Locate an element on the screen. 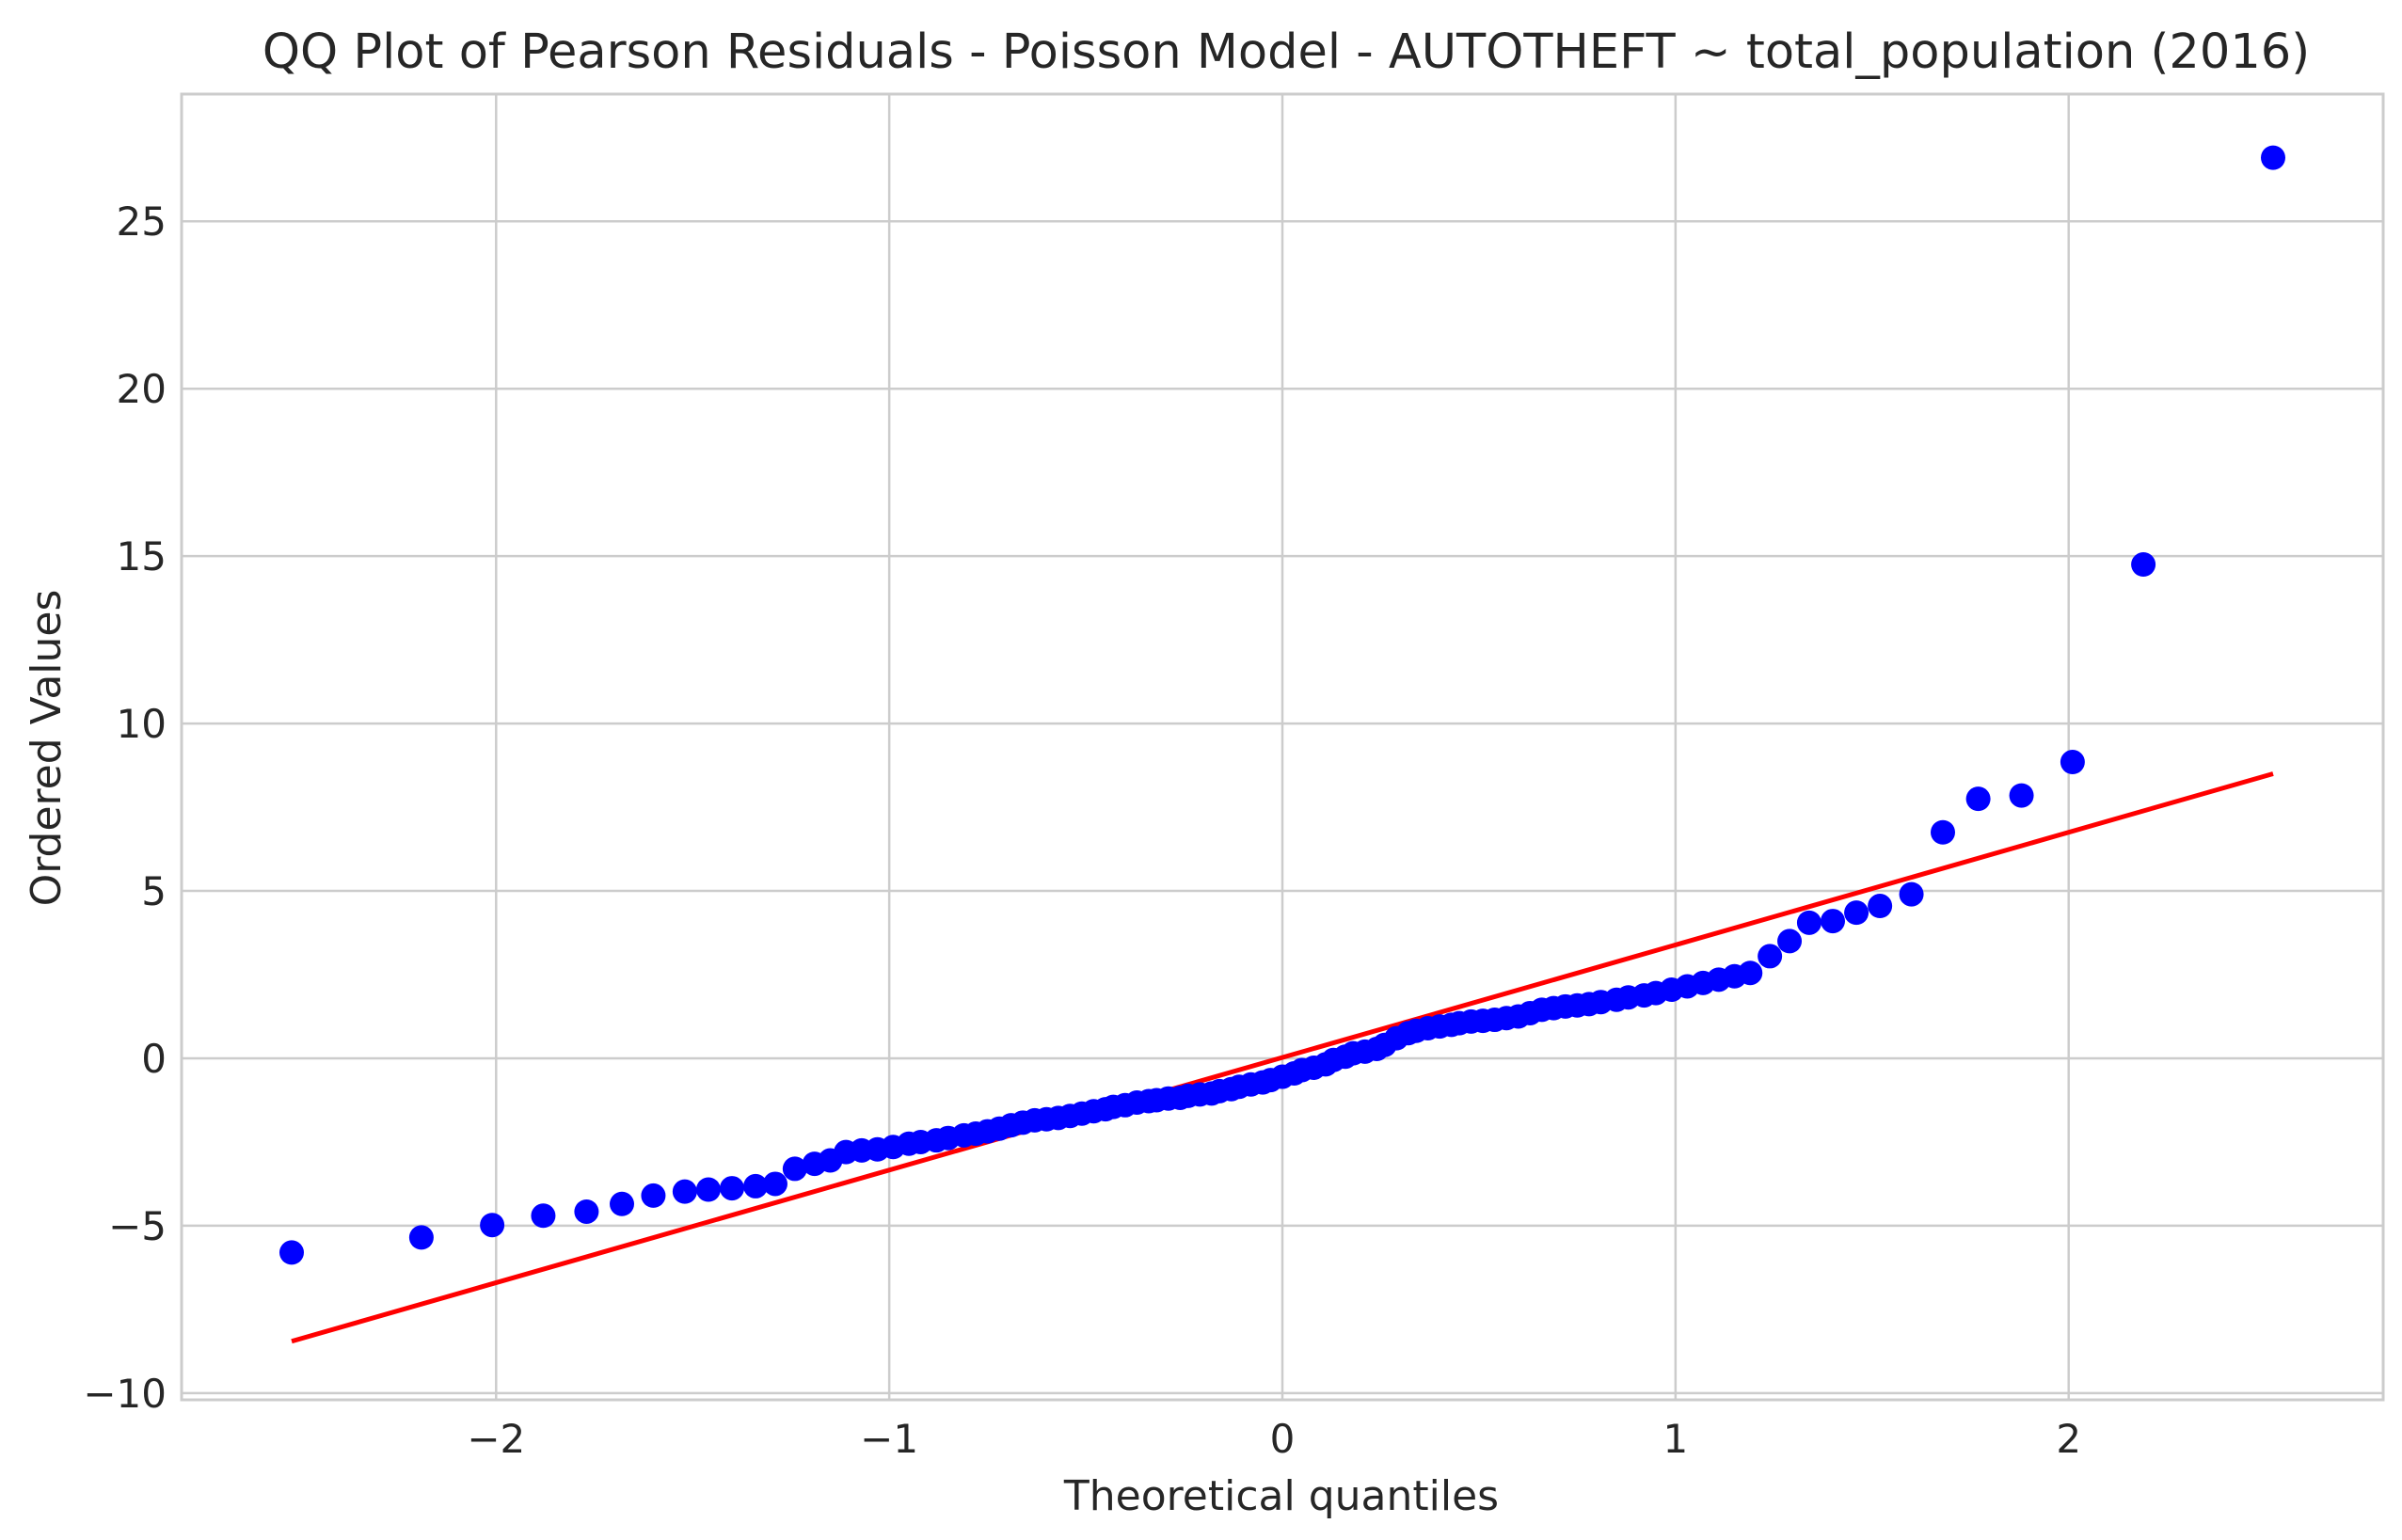 The height and width of the screenshot is (1540, 2402). y-tick-label: 15 is located at coordinates (142, 556).